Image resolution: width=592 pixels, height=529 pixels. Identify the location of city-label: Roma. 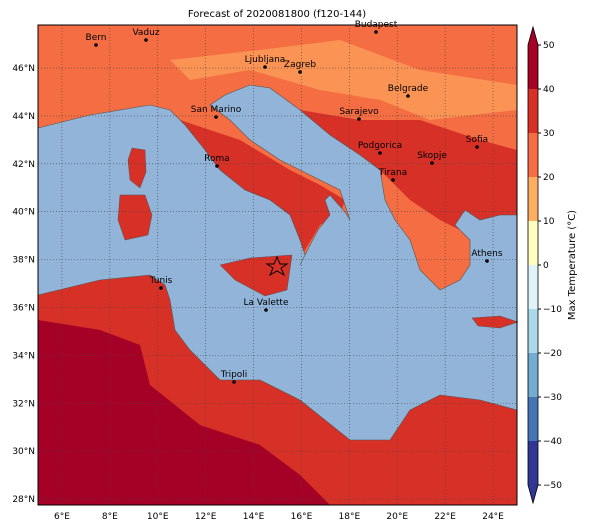
(217, 159).